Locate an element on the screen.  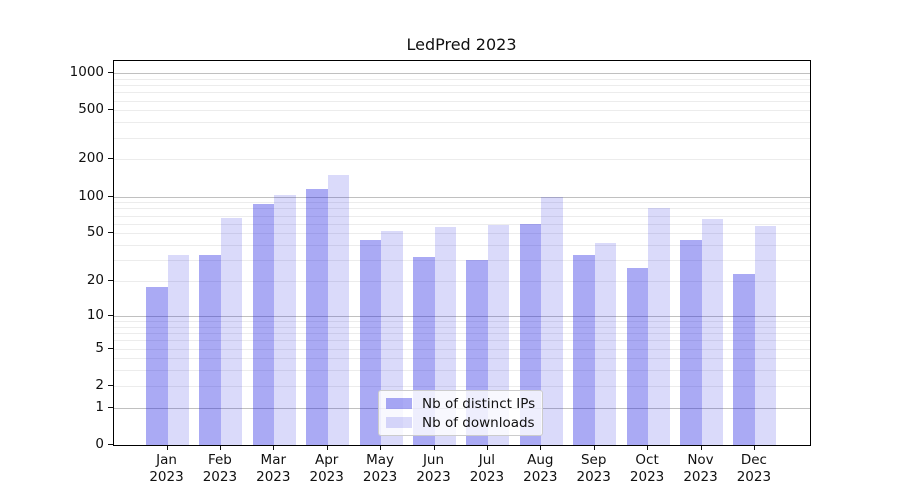
bar-downloads-sep-2023 is located at coordinates (605, 343).